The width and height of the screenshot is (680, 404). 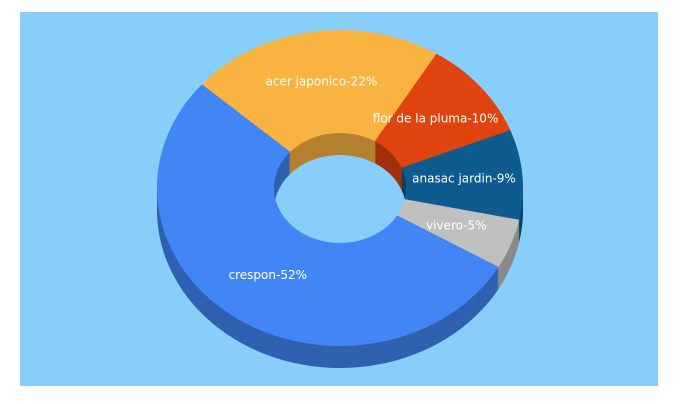 What do you see at coordinates (436, 119) in the screenshot?
I see `slice-label: flor de la pluma-10%` at bounding box center [436, 119].